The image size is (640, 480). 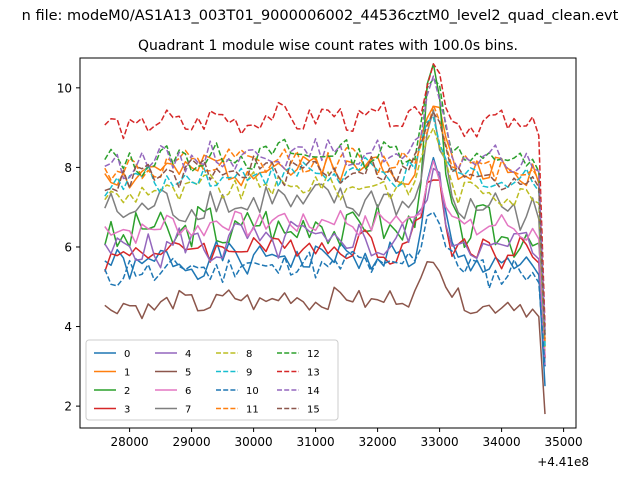 What do you see at coordinates (252, 409) in the screenshot?
I see `legend-label-11: 11` at bounding box center [252, 409].